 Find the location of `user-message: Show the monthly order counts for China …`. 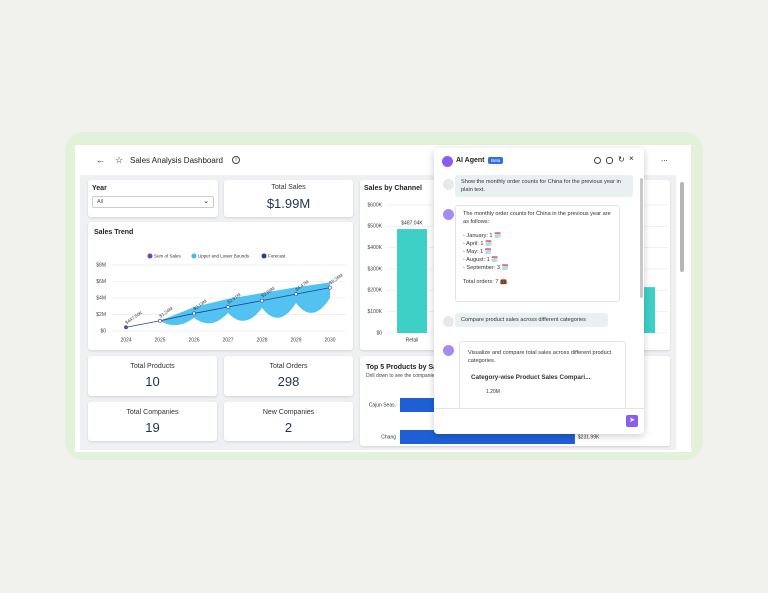

user-message: Show the monthly order counts for China … is located at coordinates (544, 186).